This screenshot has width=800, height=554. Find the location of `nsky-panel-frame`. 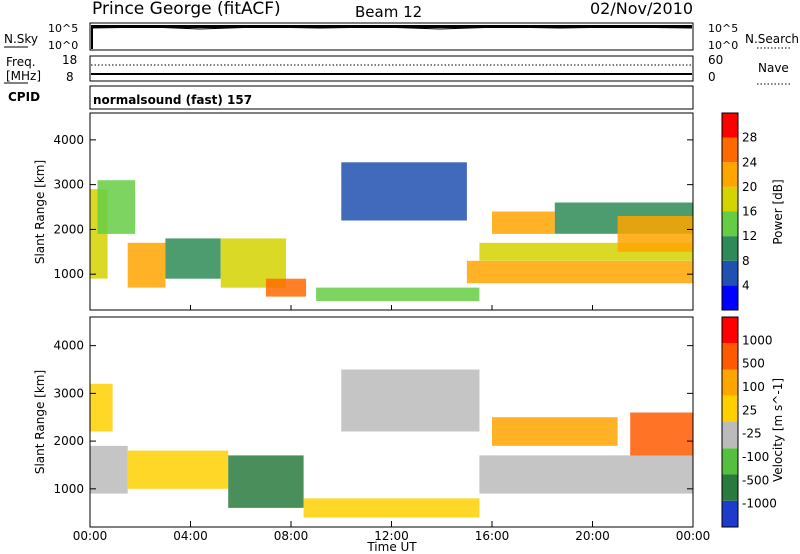

nsky-panel-frame is located at coordinates (391, 36).